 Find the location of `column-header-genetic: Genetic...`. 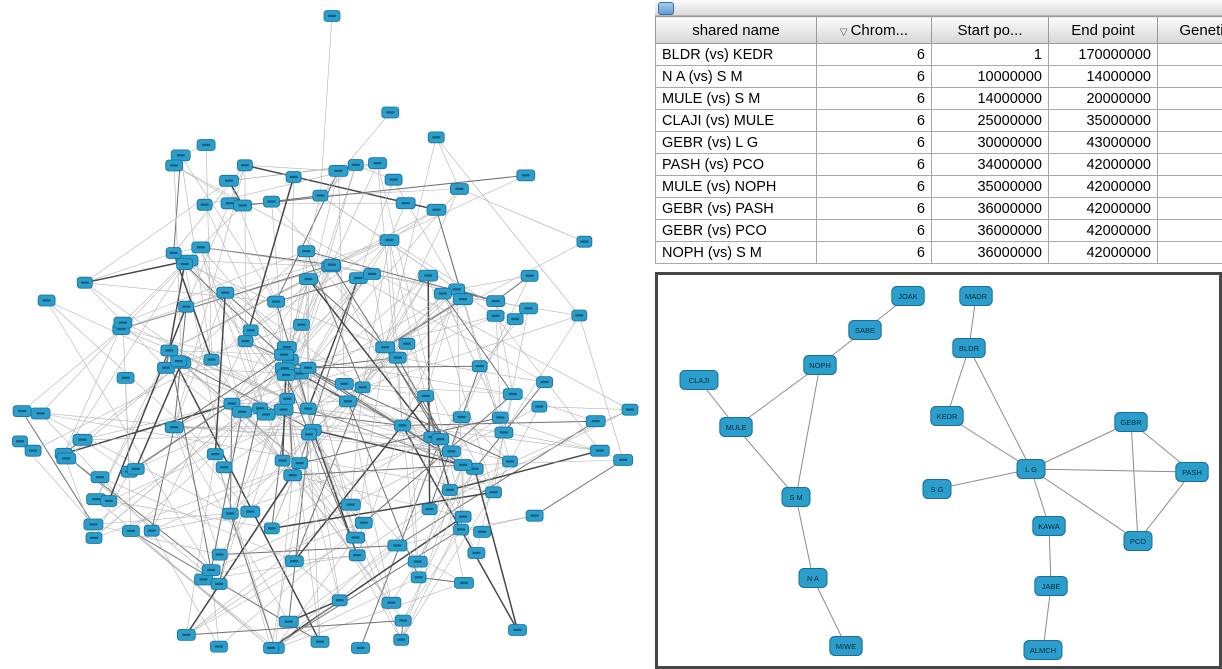

column-header-genetic: Genetic... is located at coordinates (1189, 30).